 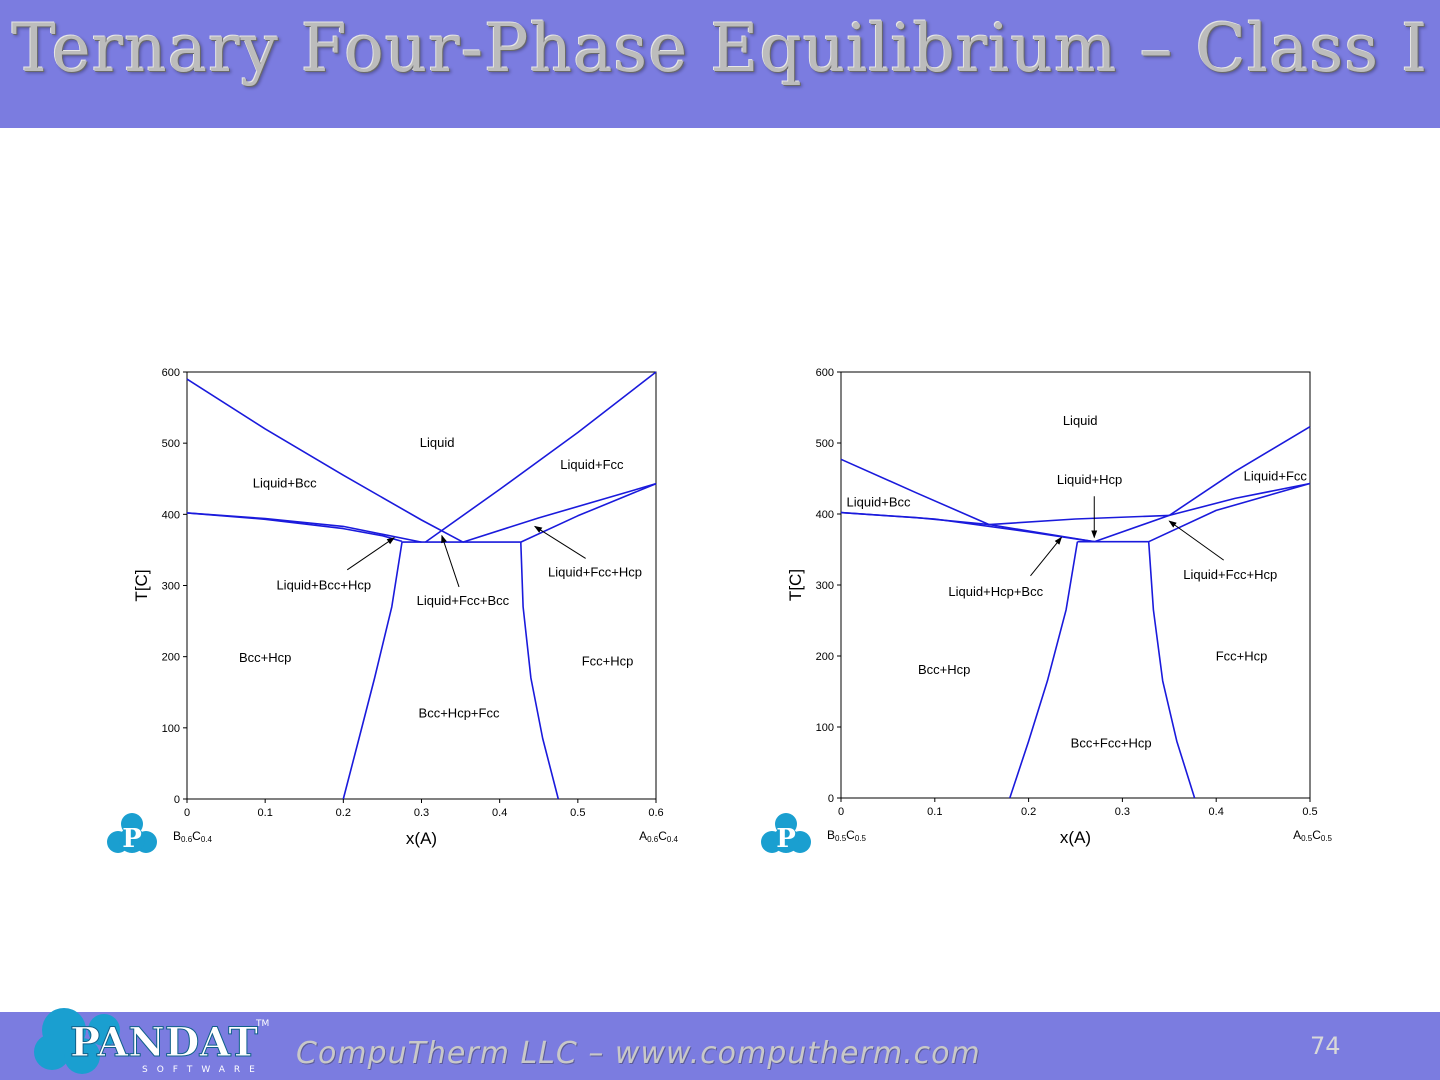 I want to click on phase-region-label: Liquid+Bcc+Hcp, so click(x=323, y=585).